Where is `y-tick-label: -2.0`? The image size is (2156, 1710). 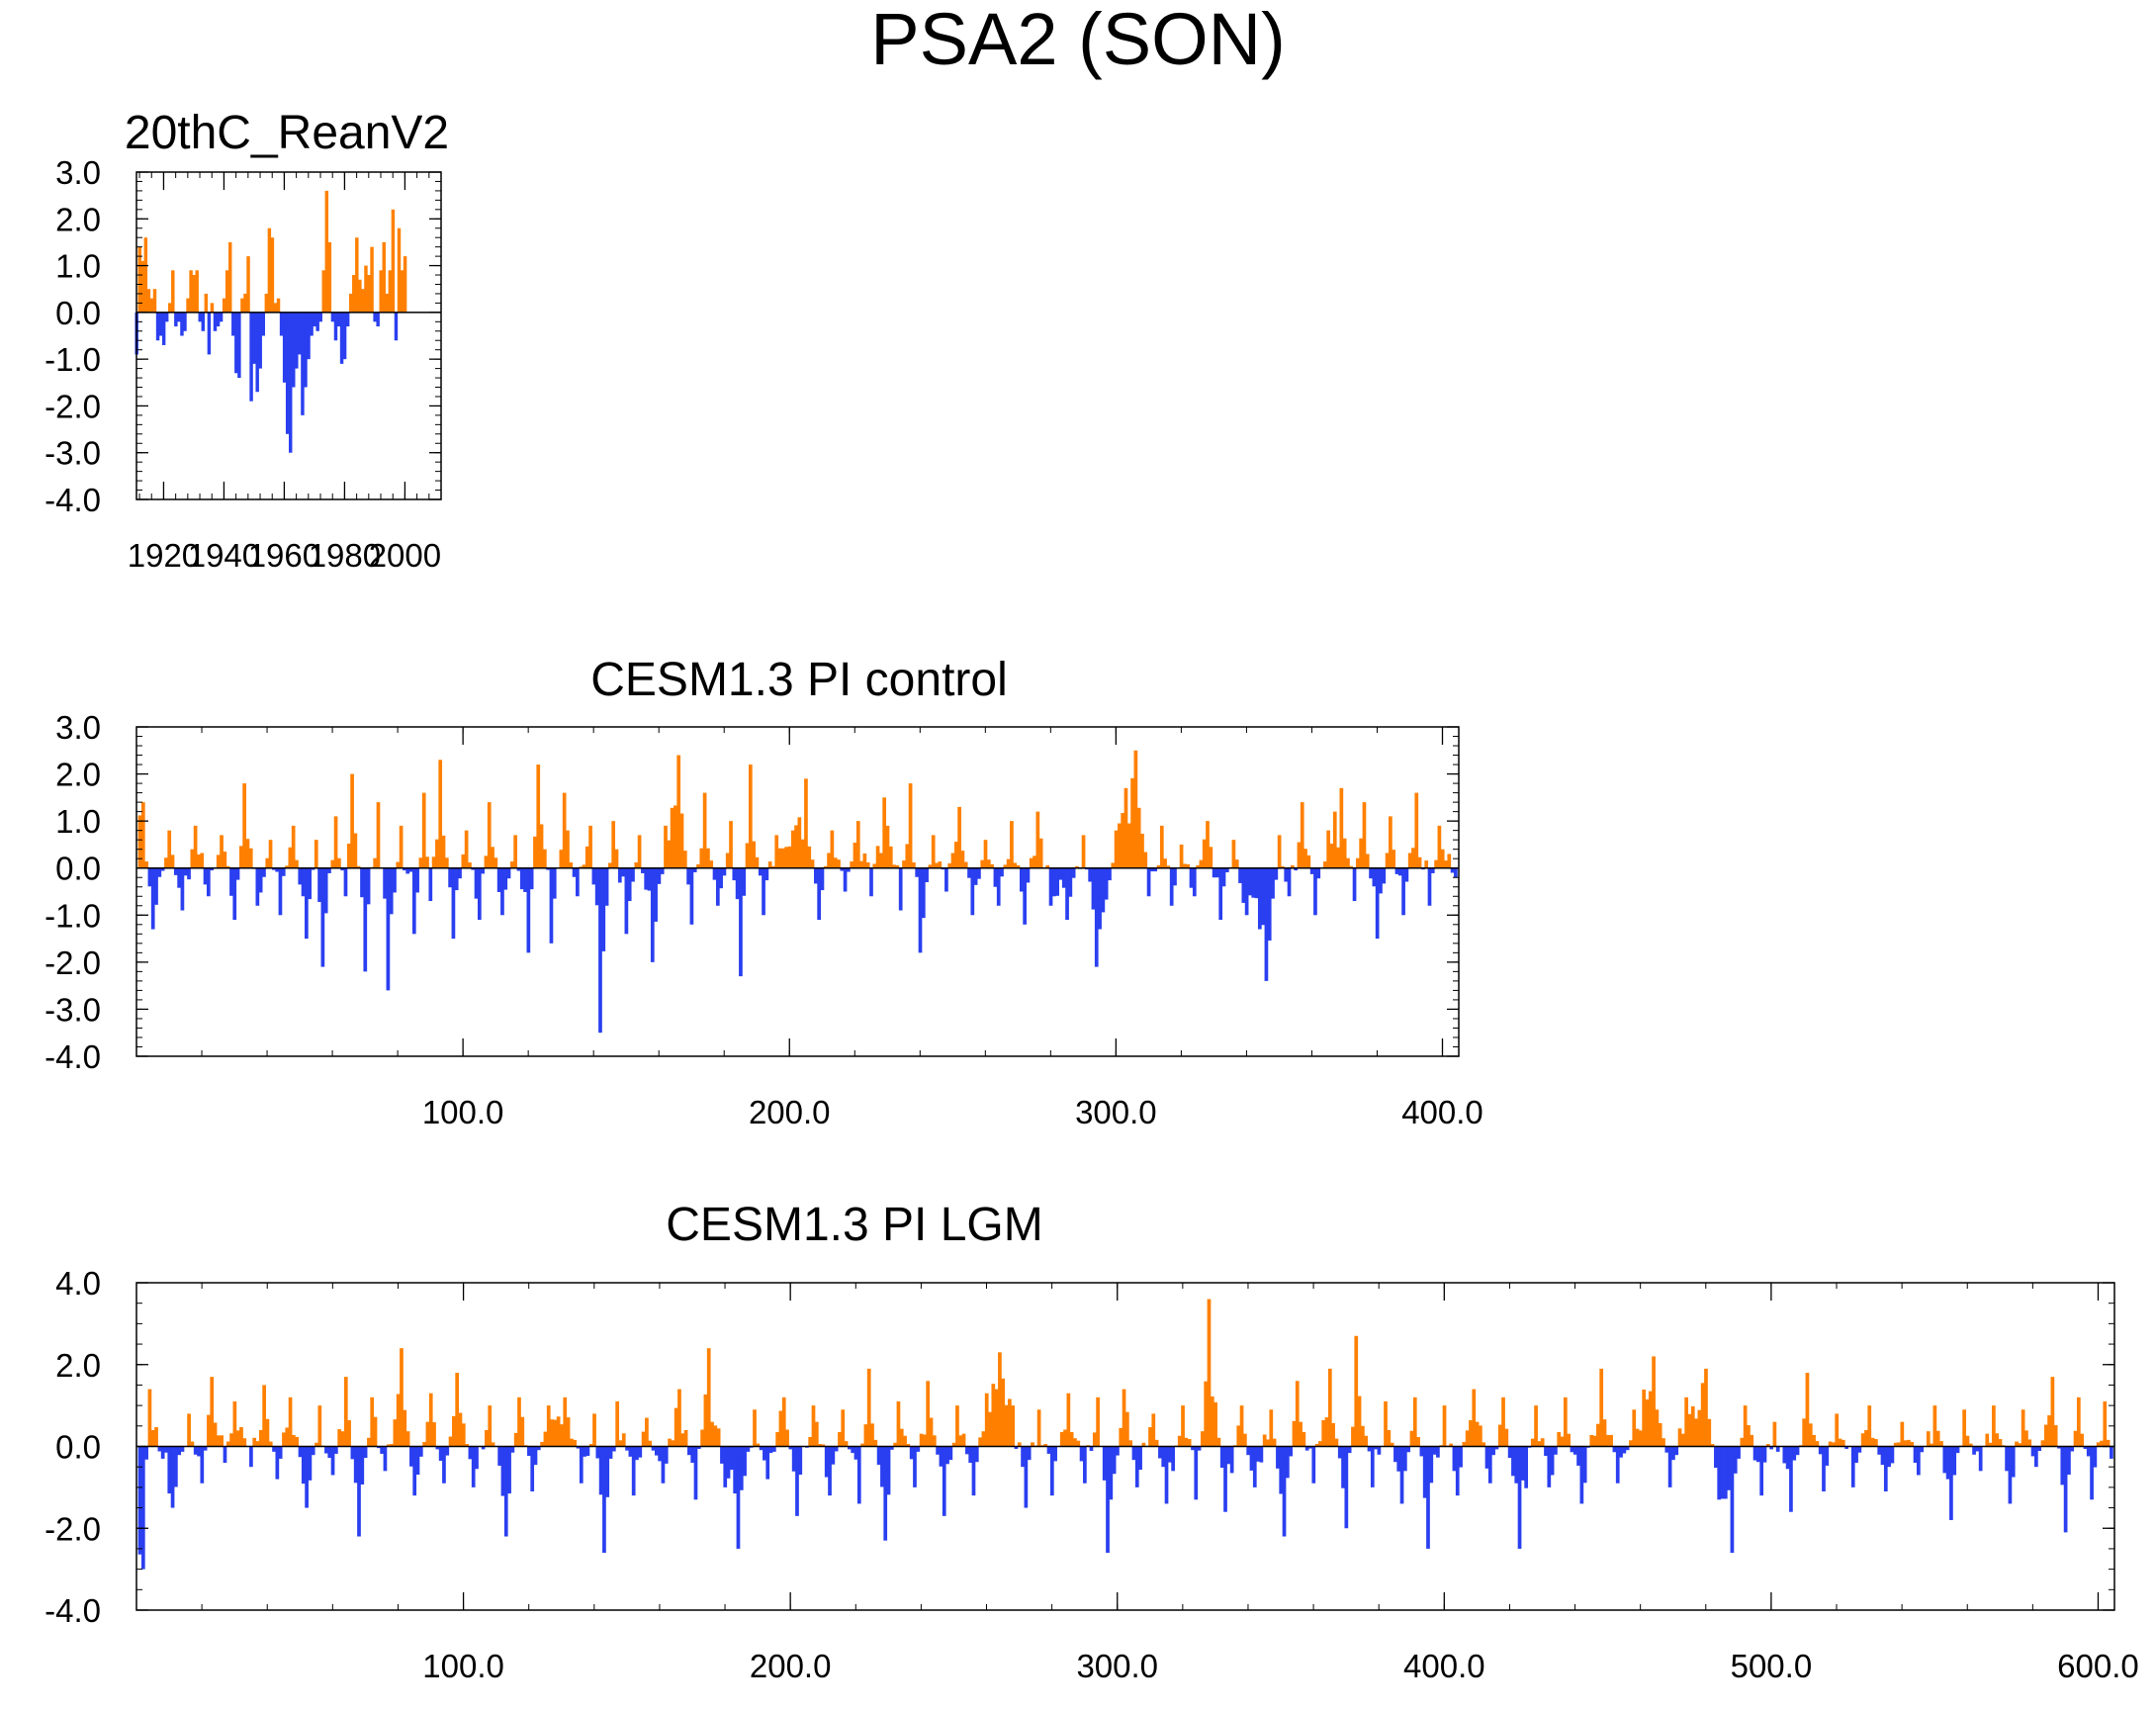 y-tick-label: -2.0 is located at coordinates (73, 1528).